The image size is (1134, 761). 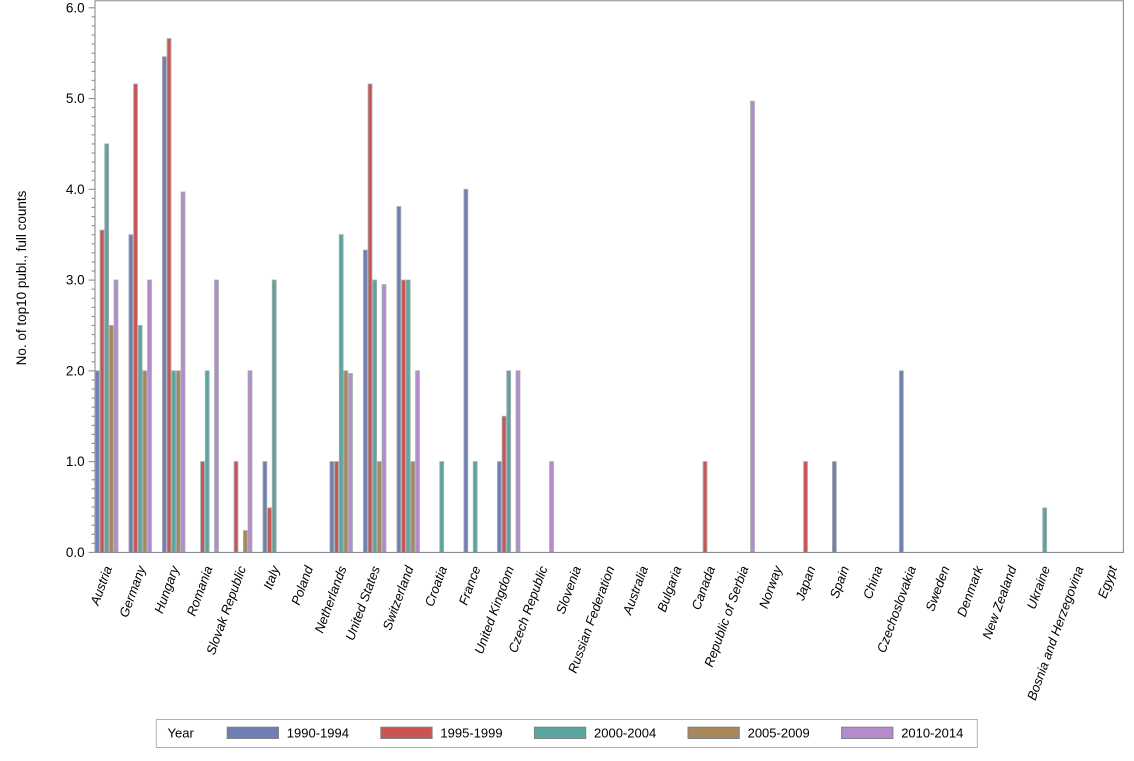 I want to click on svg-text: 1990-1994, so click(x=318, y=733).